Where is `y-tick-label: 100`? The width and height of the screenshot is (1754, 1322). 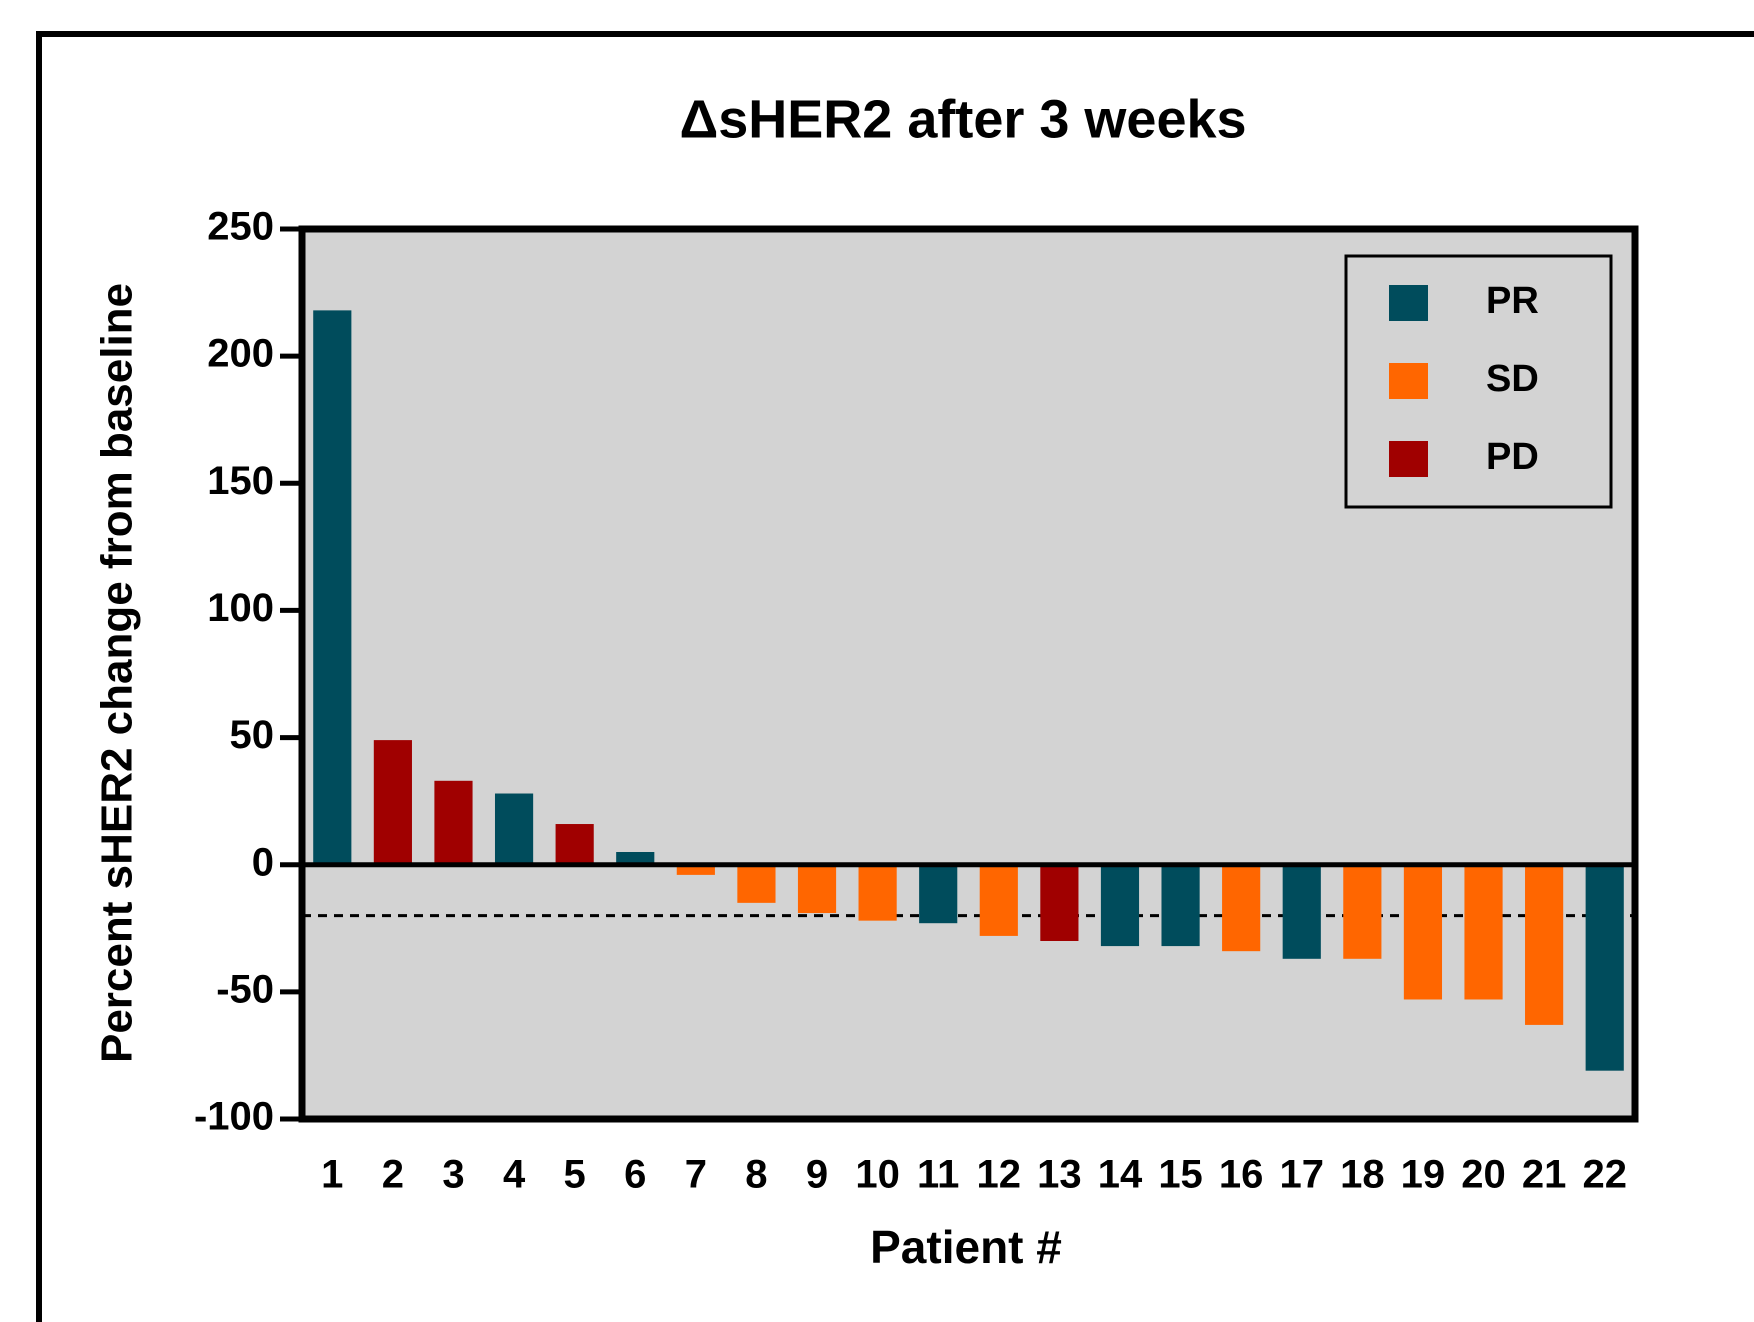
y-tick-label: 100 is located at coordinates (240, 608).